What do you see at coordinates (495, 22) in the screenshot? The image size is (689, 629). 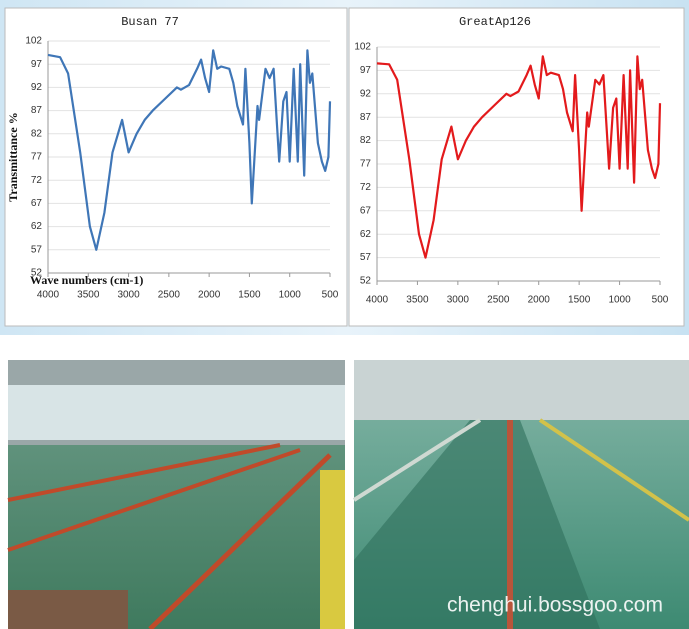 I see `chart-title: GreatAp126` at bounding box center [495, 22].